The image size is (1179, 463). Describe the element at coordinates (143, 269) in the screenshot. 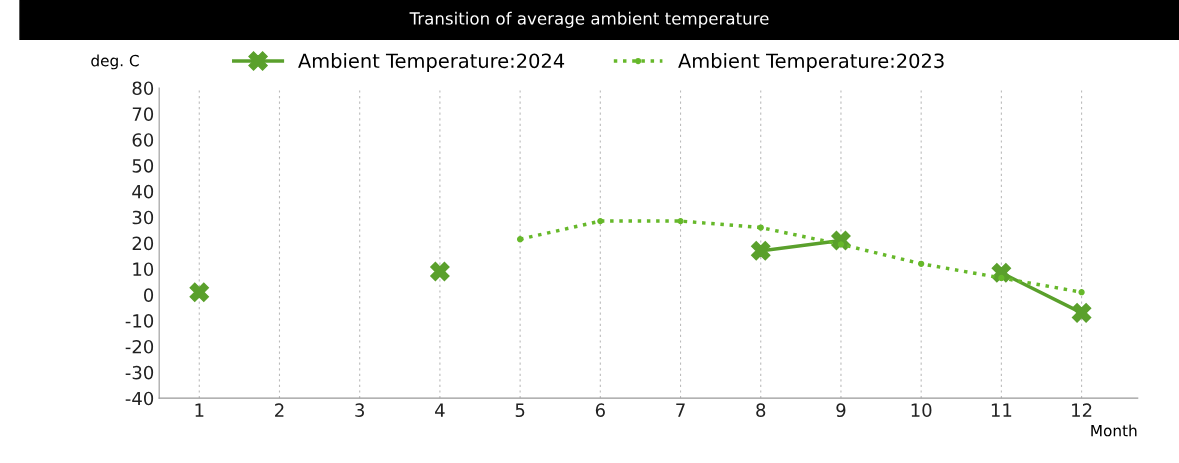

I see `y-tick-label: 10` at that location.